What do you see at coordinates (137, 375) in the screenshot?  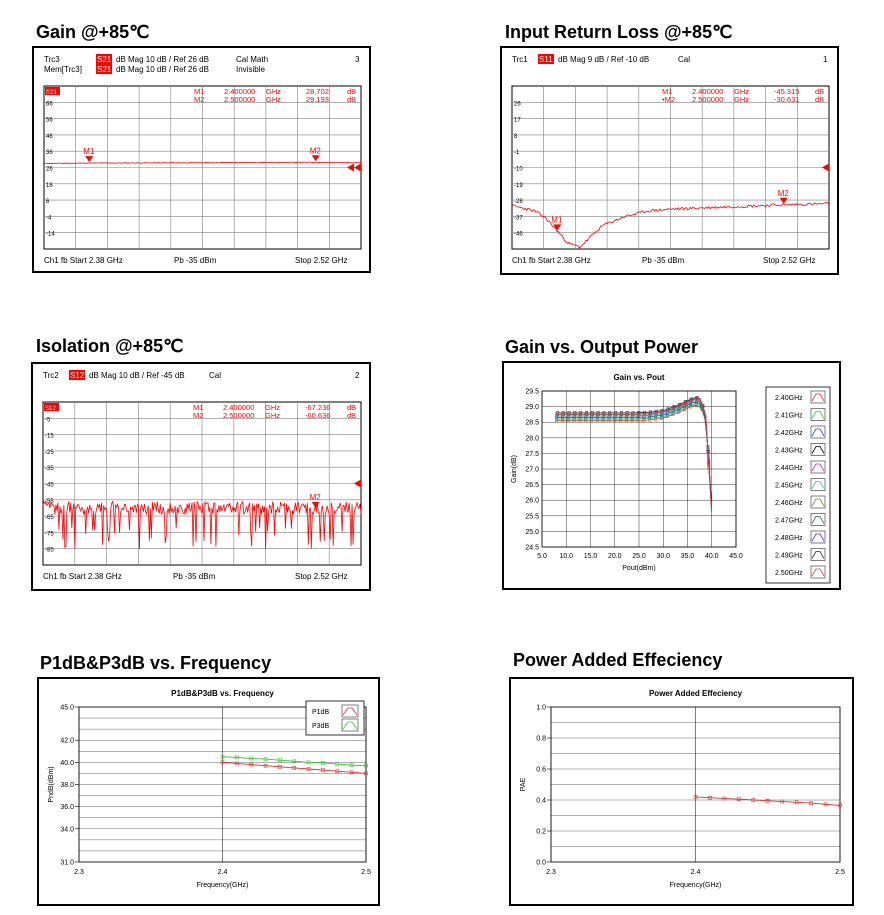 I see `header-format: dB Mag 10 dB / Ref -45 dB` at bounding box center [137, 375].